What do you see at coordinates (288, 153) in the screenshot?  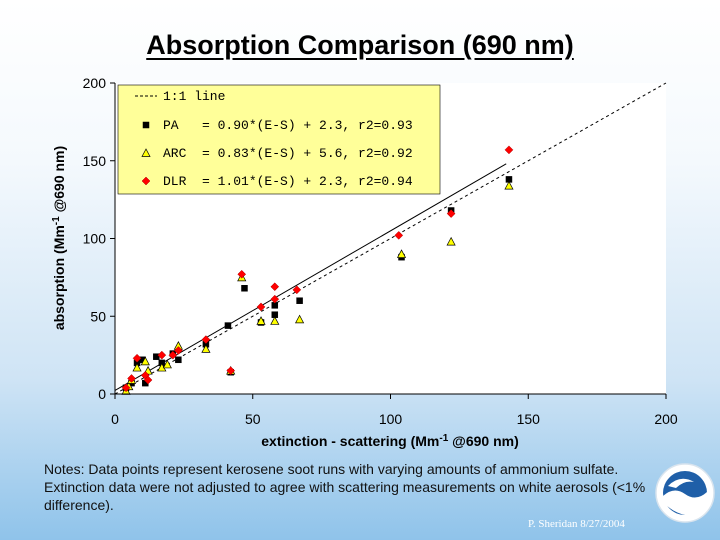 I see `legend-label: ARC = 0.83*(E-S) + 5.6, r2=0.92` at bounding box center [288, 153].